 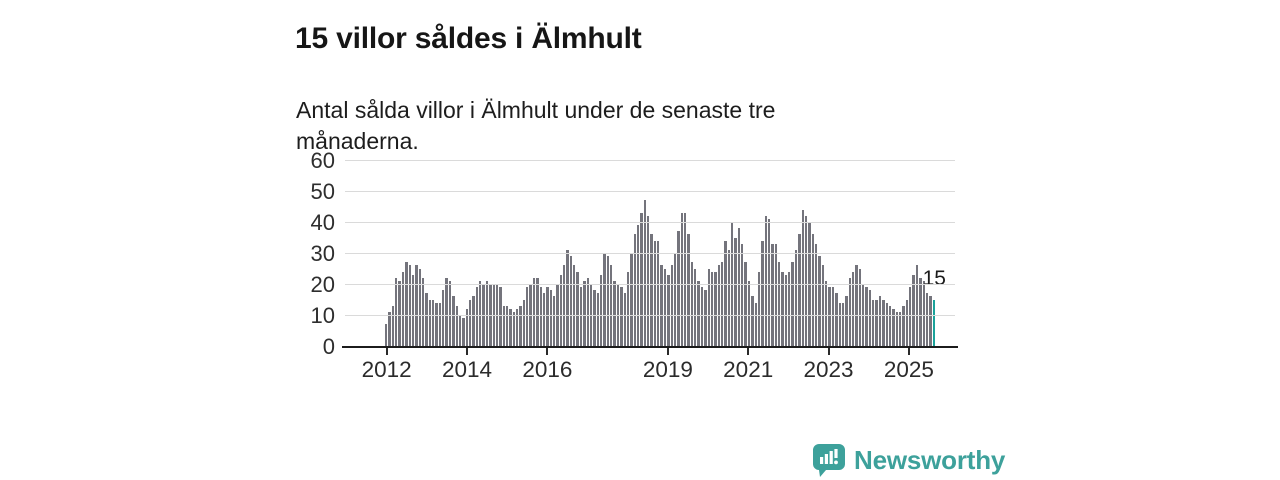 What do you see at coordinates (322, 160) in the screenshot?
I see `y-axis-tick-label: 60` at bounding box center [322, 160].